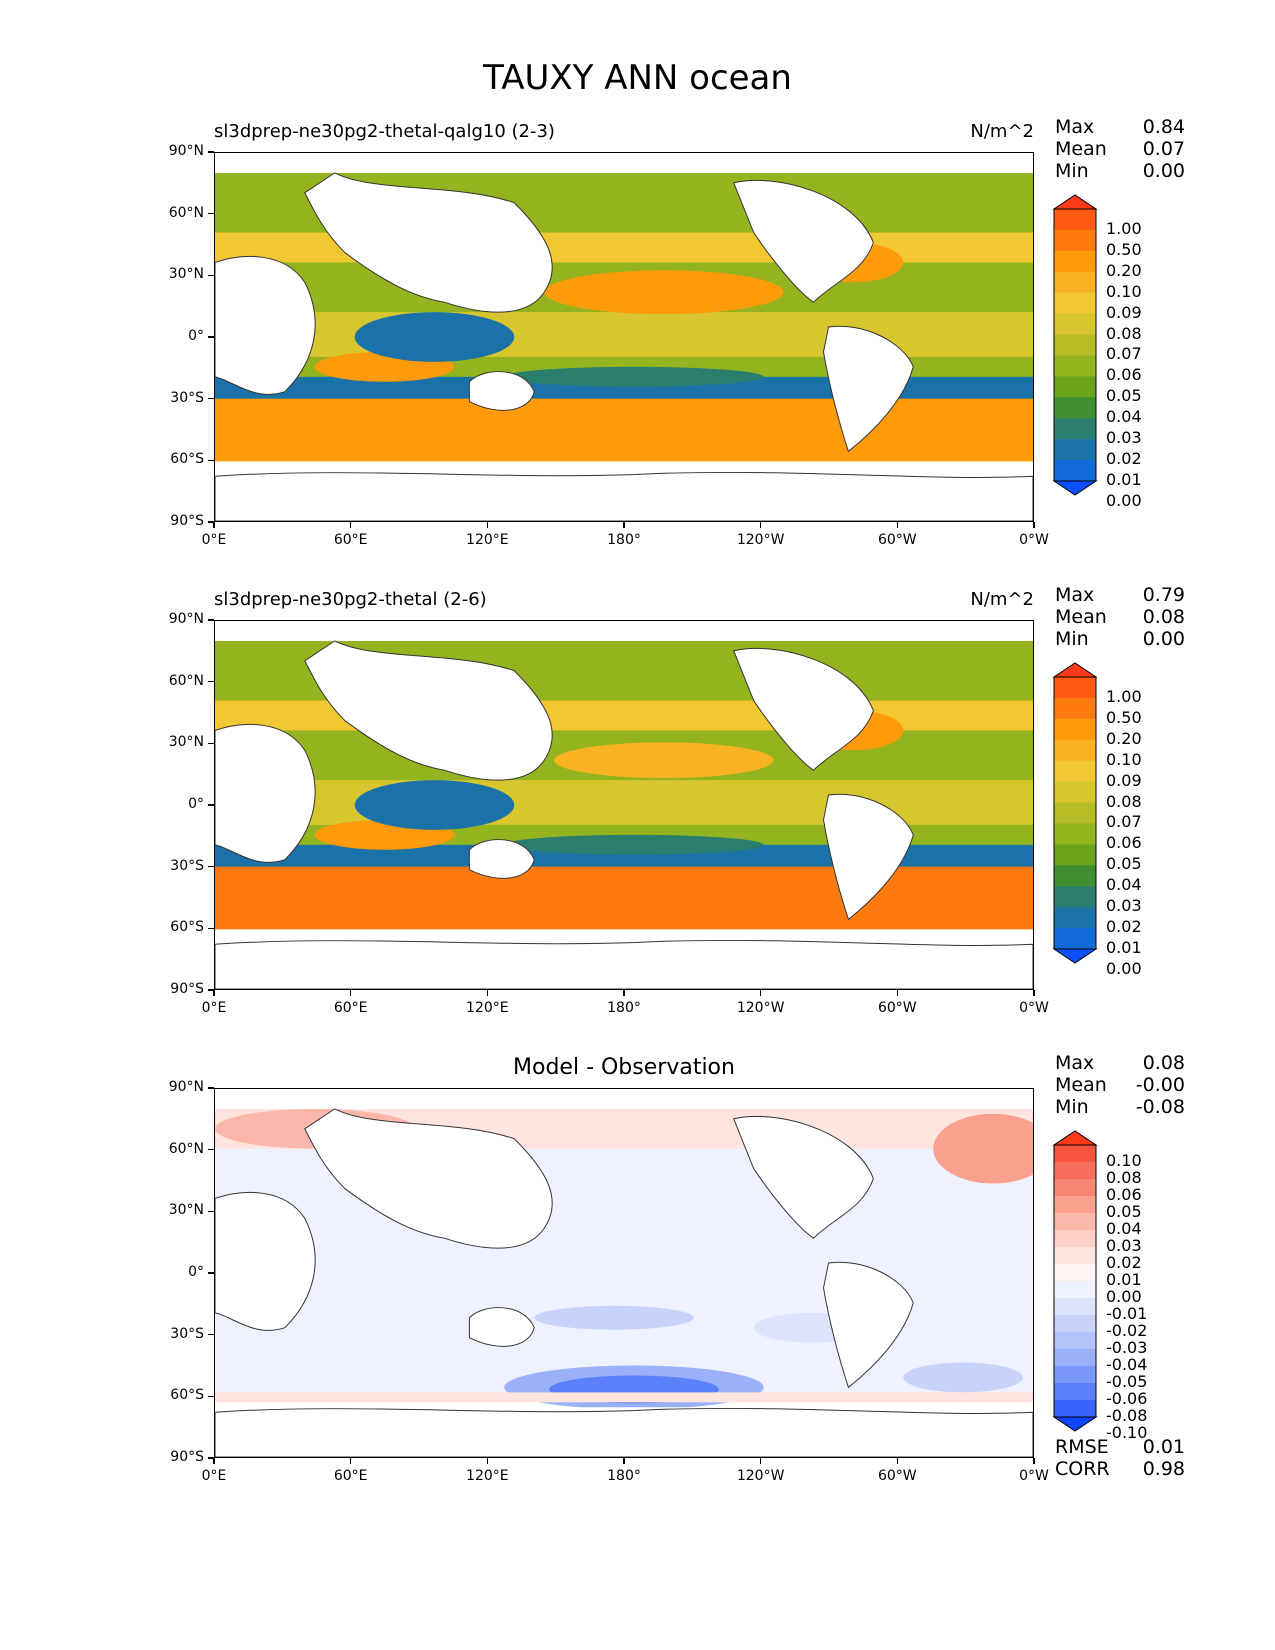 This screenshot has width=1275, height=1650. What do you see at coordinates (187, 459) in the screenshot?
I see `y-tick-label: 60°S` at bounding box center [187, 459].